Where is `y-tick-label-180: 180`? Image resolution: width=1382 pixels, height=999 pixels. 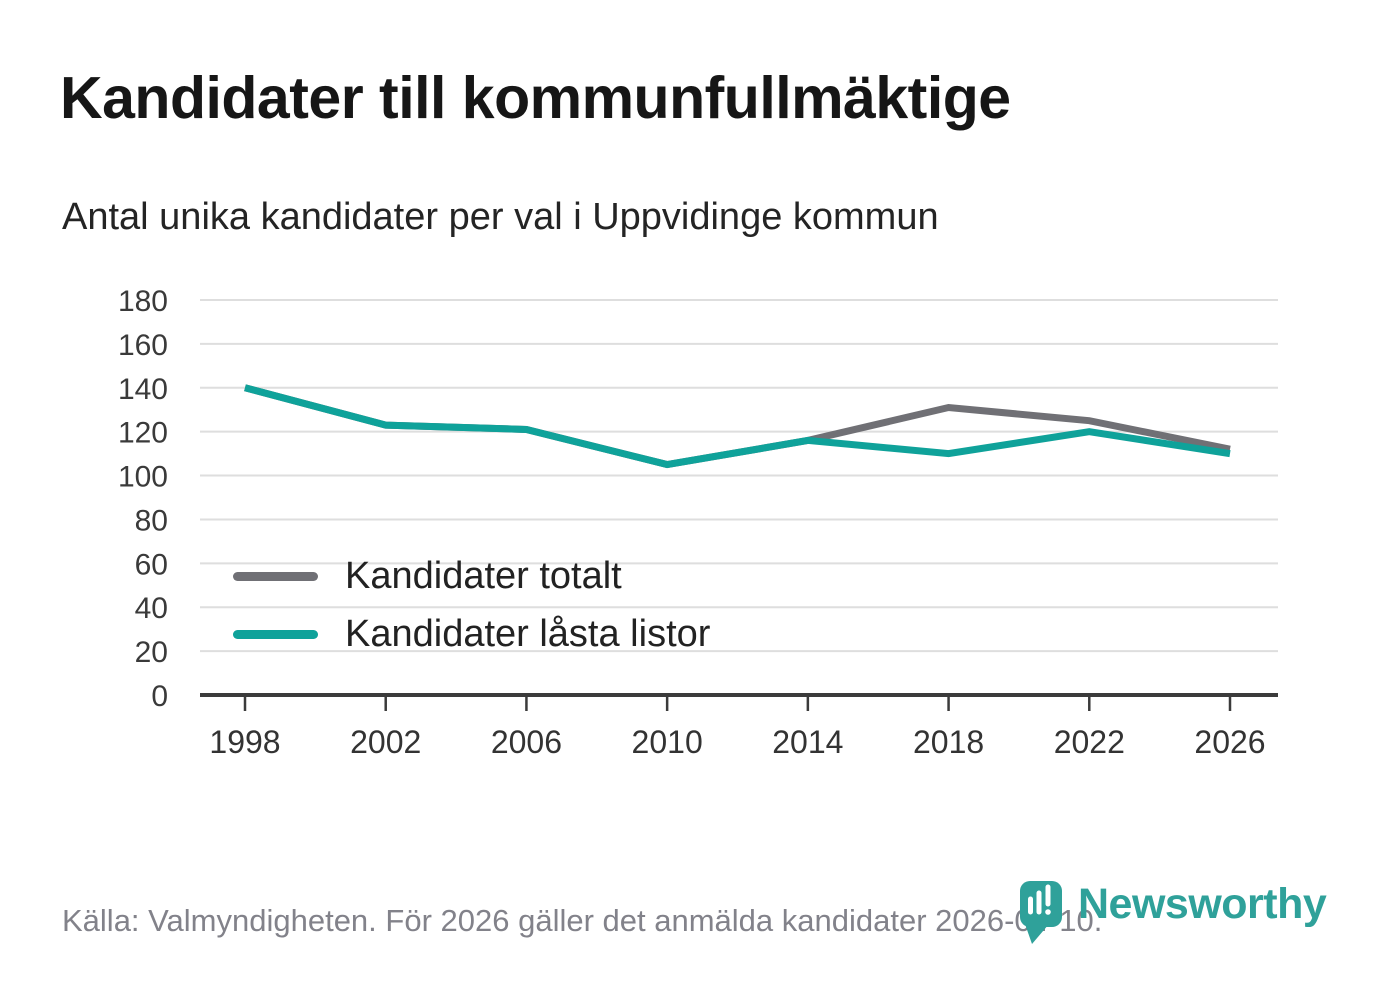
y-tick-label-180: 180 is located at coordinates (143, 301).